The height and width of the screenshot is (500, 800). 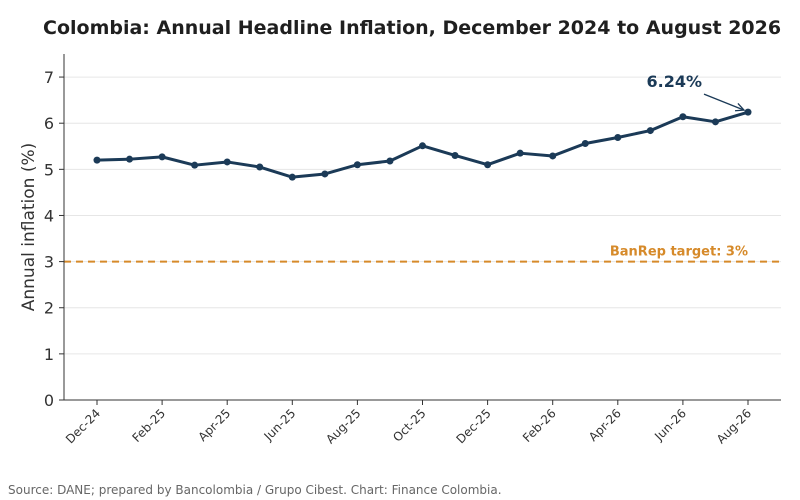 What do you see at coordinates (724, 102) in the screenshot?
I see `annotation-arrow` at bounding box center [724, 102].